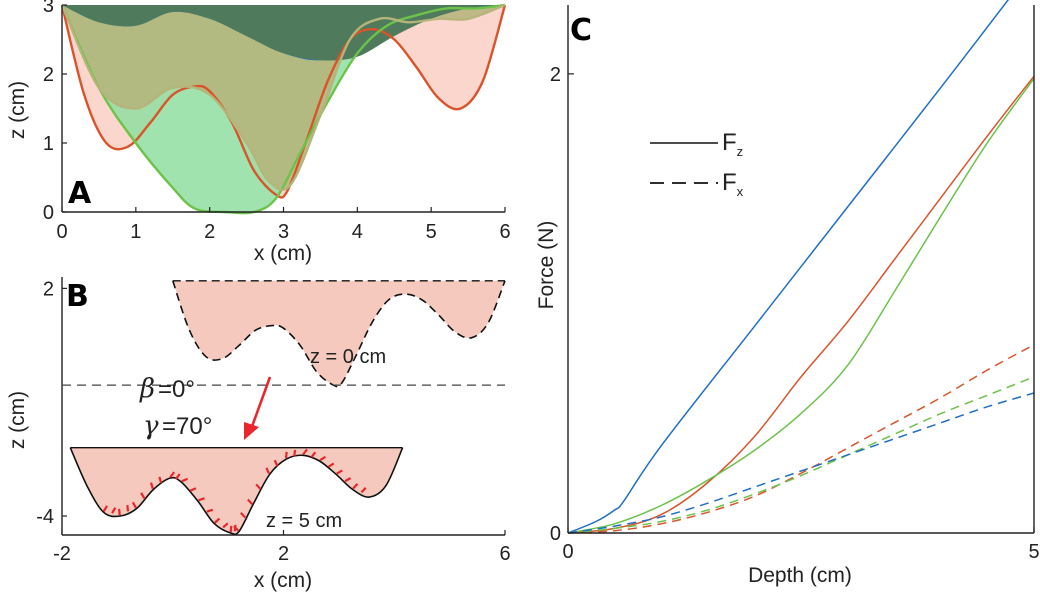  Describe the element at coordinates (48, 8) in the screenshot. I see `panel-a-ytick-label: 3` at that location.